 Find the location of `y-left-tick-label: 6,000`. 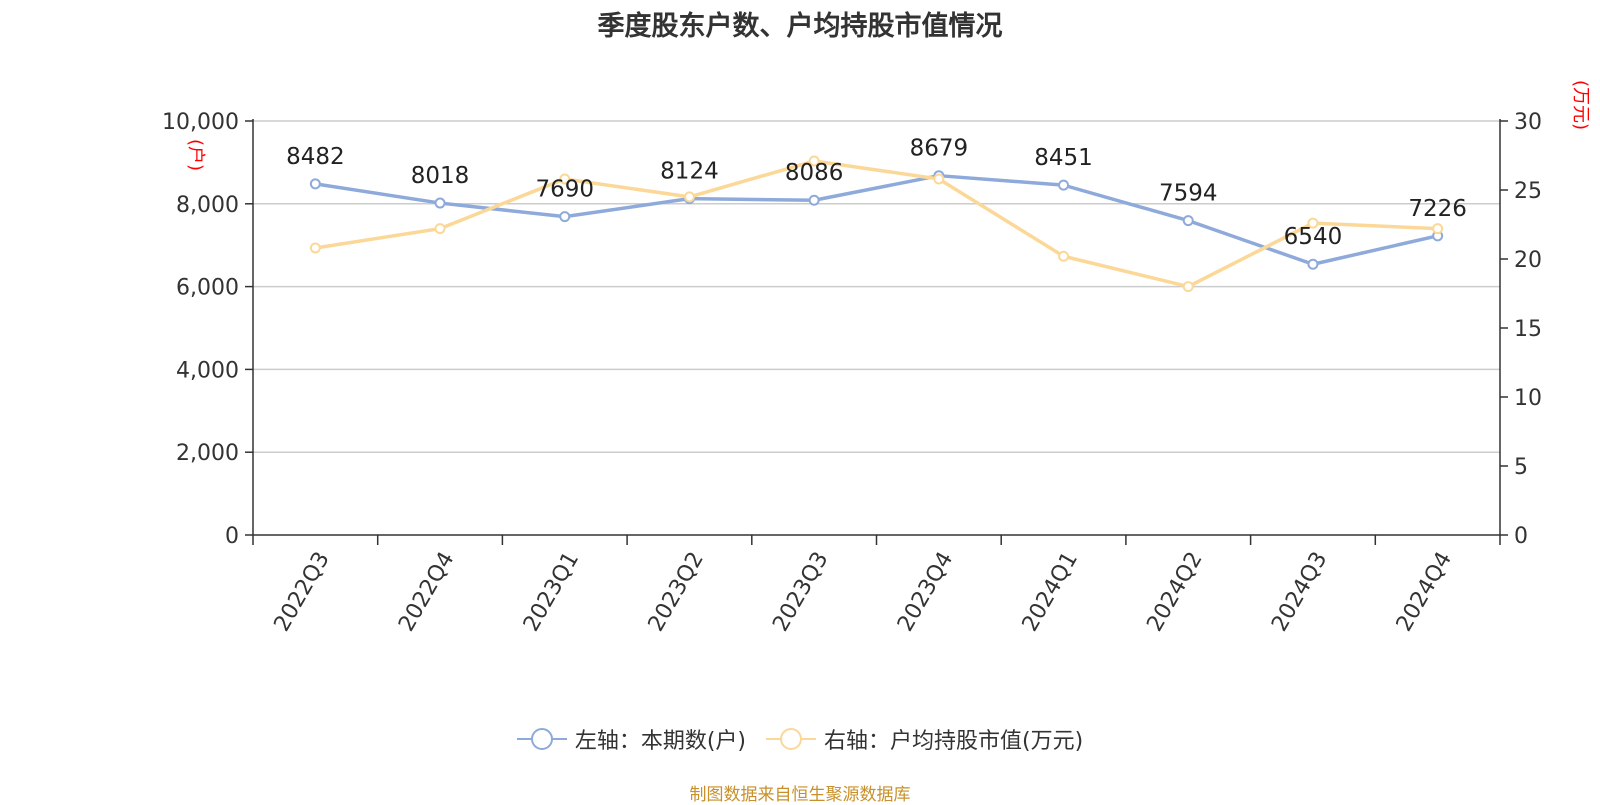

y-left-tick-label: 6,000 is located at coordinates (207, 288).